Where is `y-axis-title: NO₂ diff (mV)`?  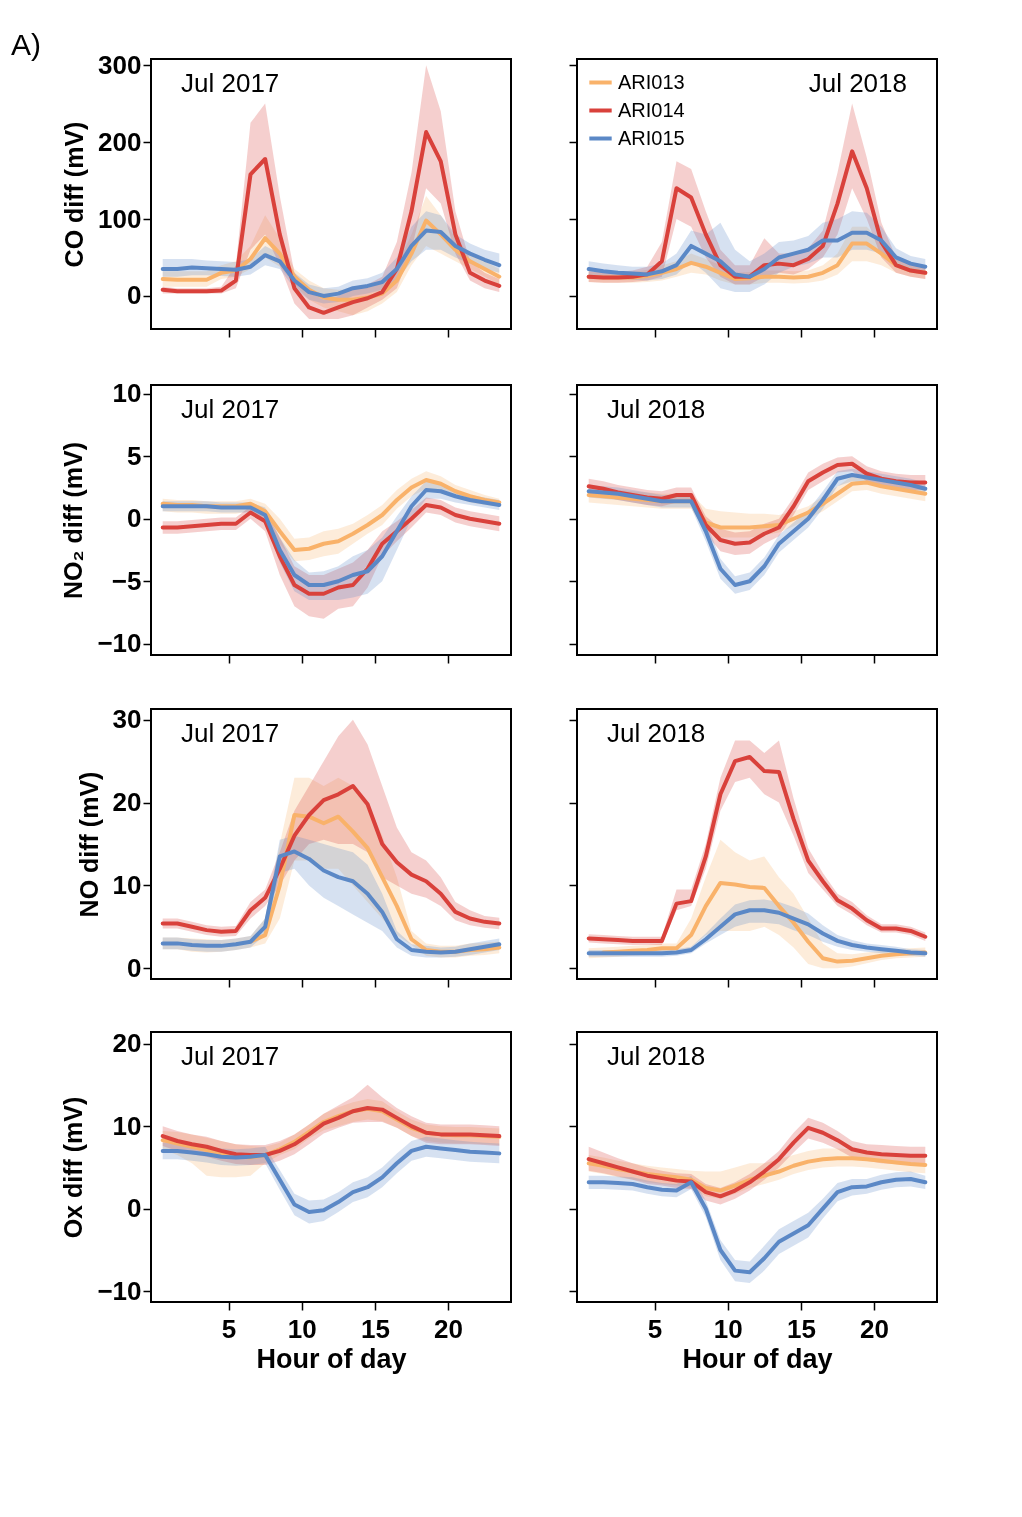
y-axis-title: NO₂ diff (mV) is located at coordinates (73, 520).